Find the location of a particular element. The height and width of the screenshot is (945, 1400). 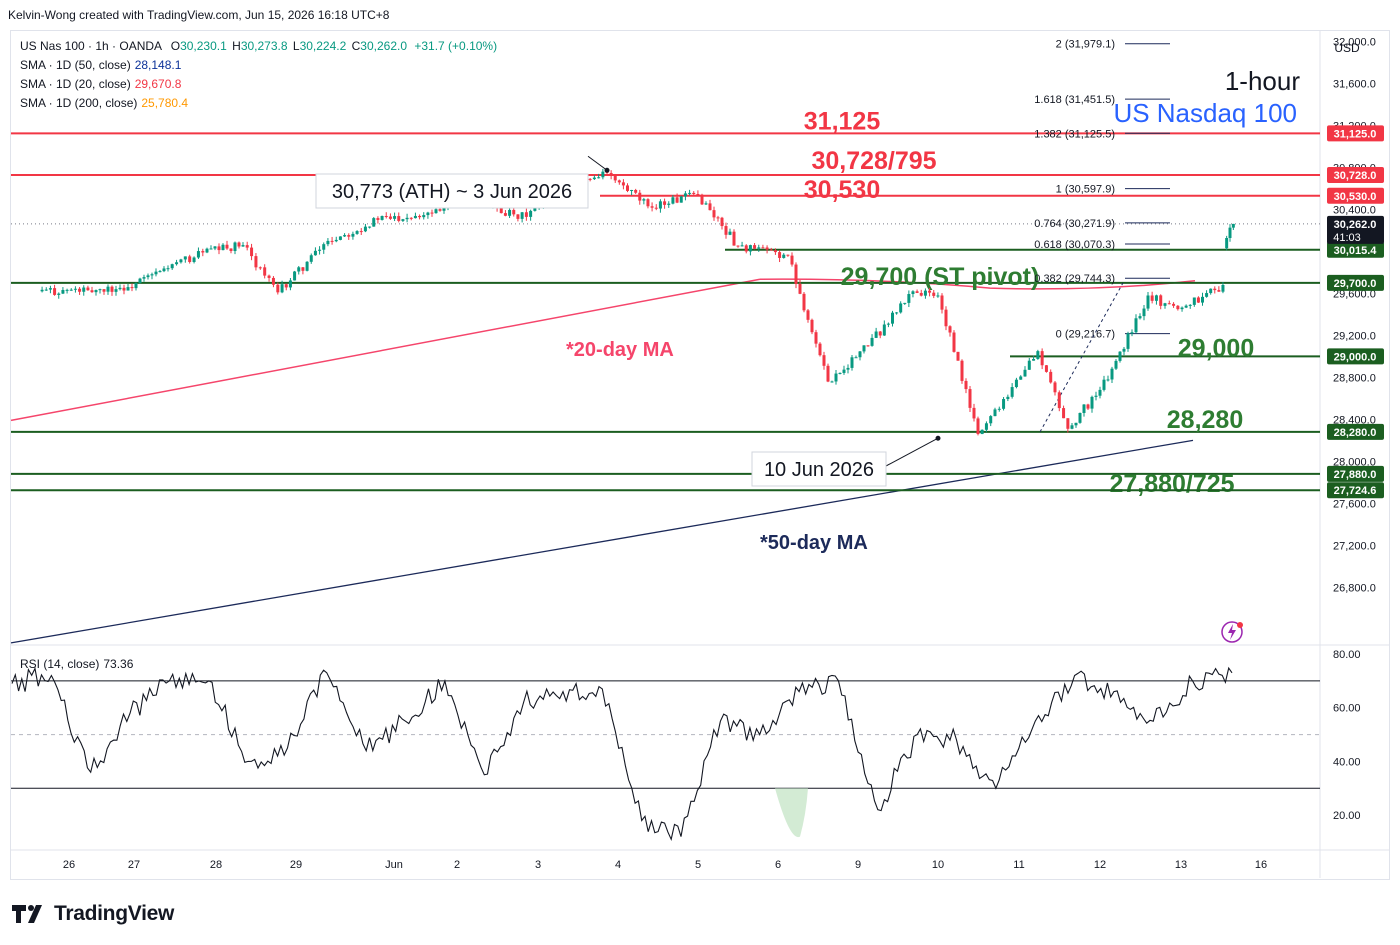

alert-lightning-icon is located at coordinates (1232, 632).